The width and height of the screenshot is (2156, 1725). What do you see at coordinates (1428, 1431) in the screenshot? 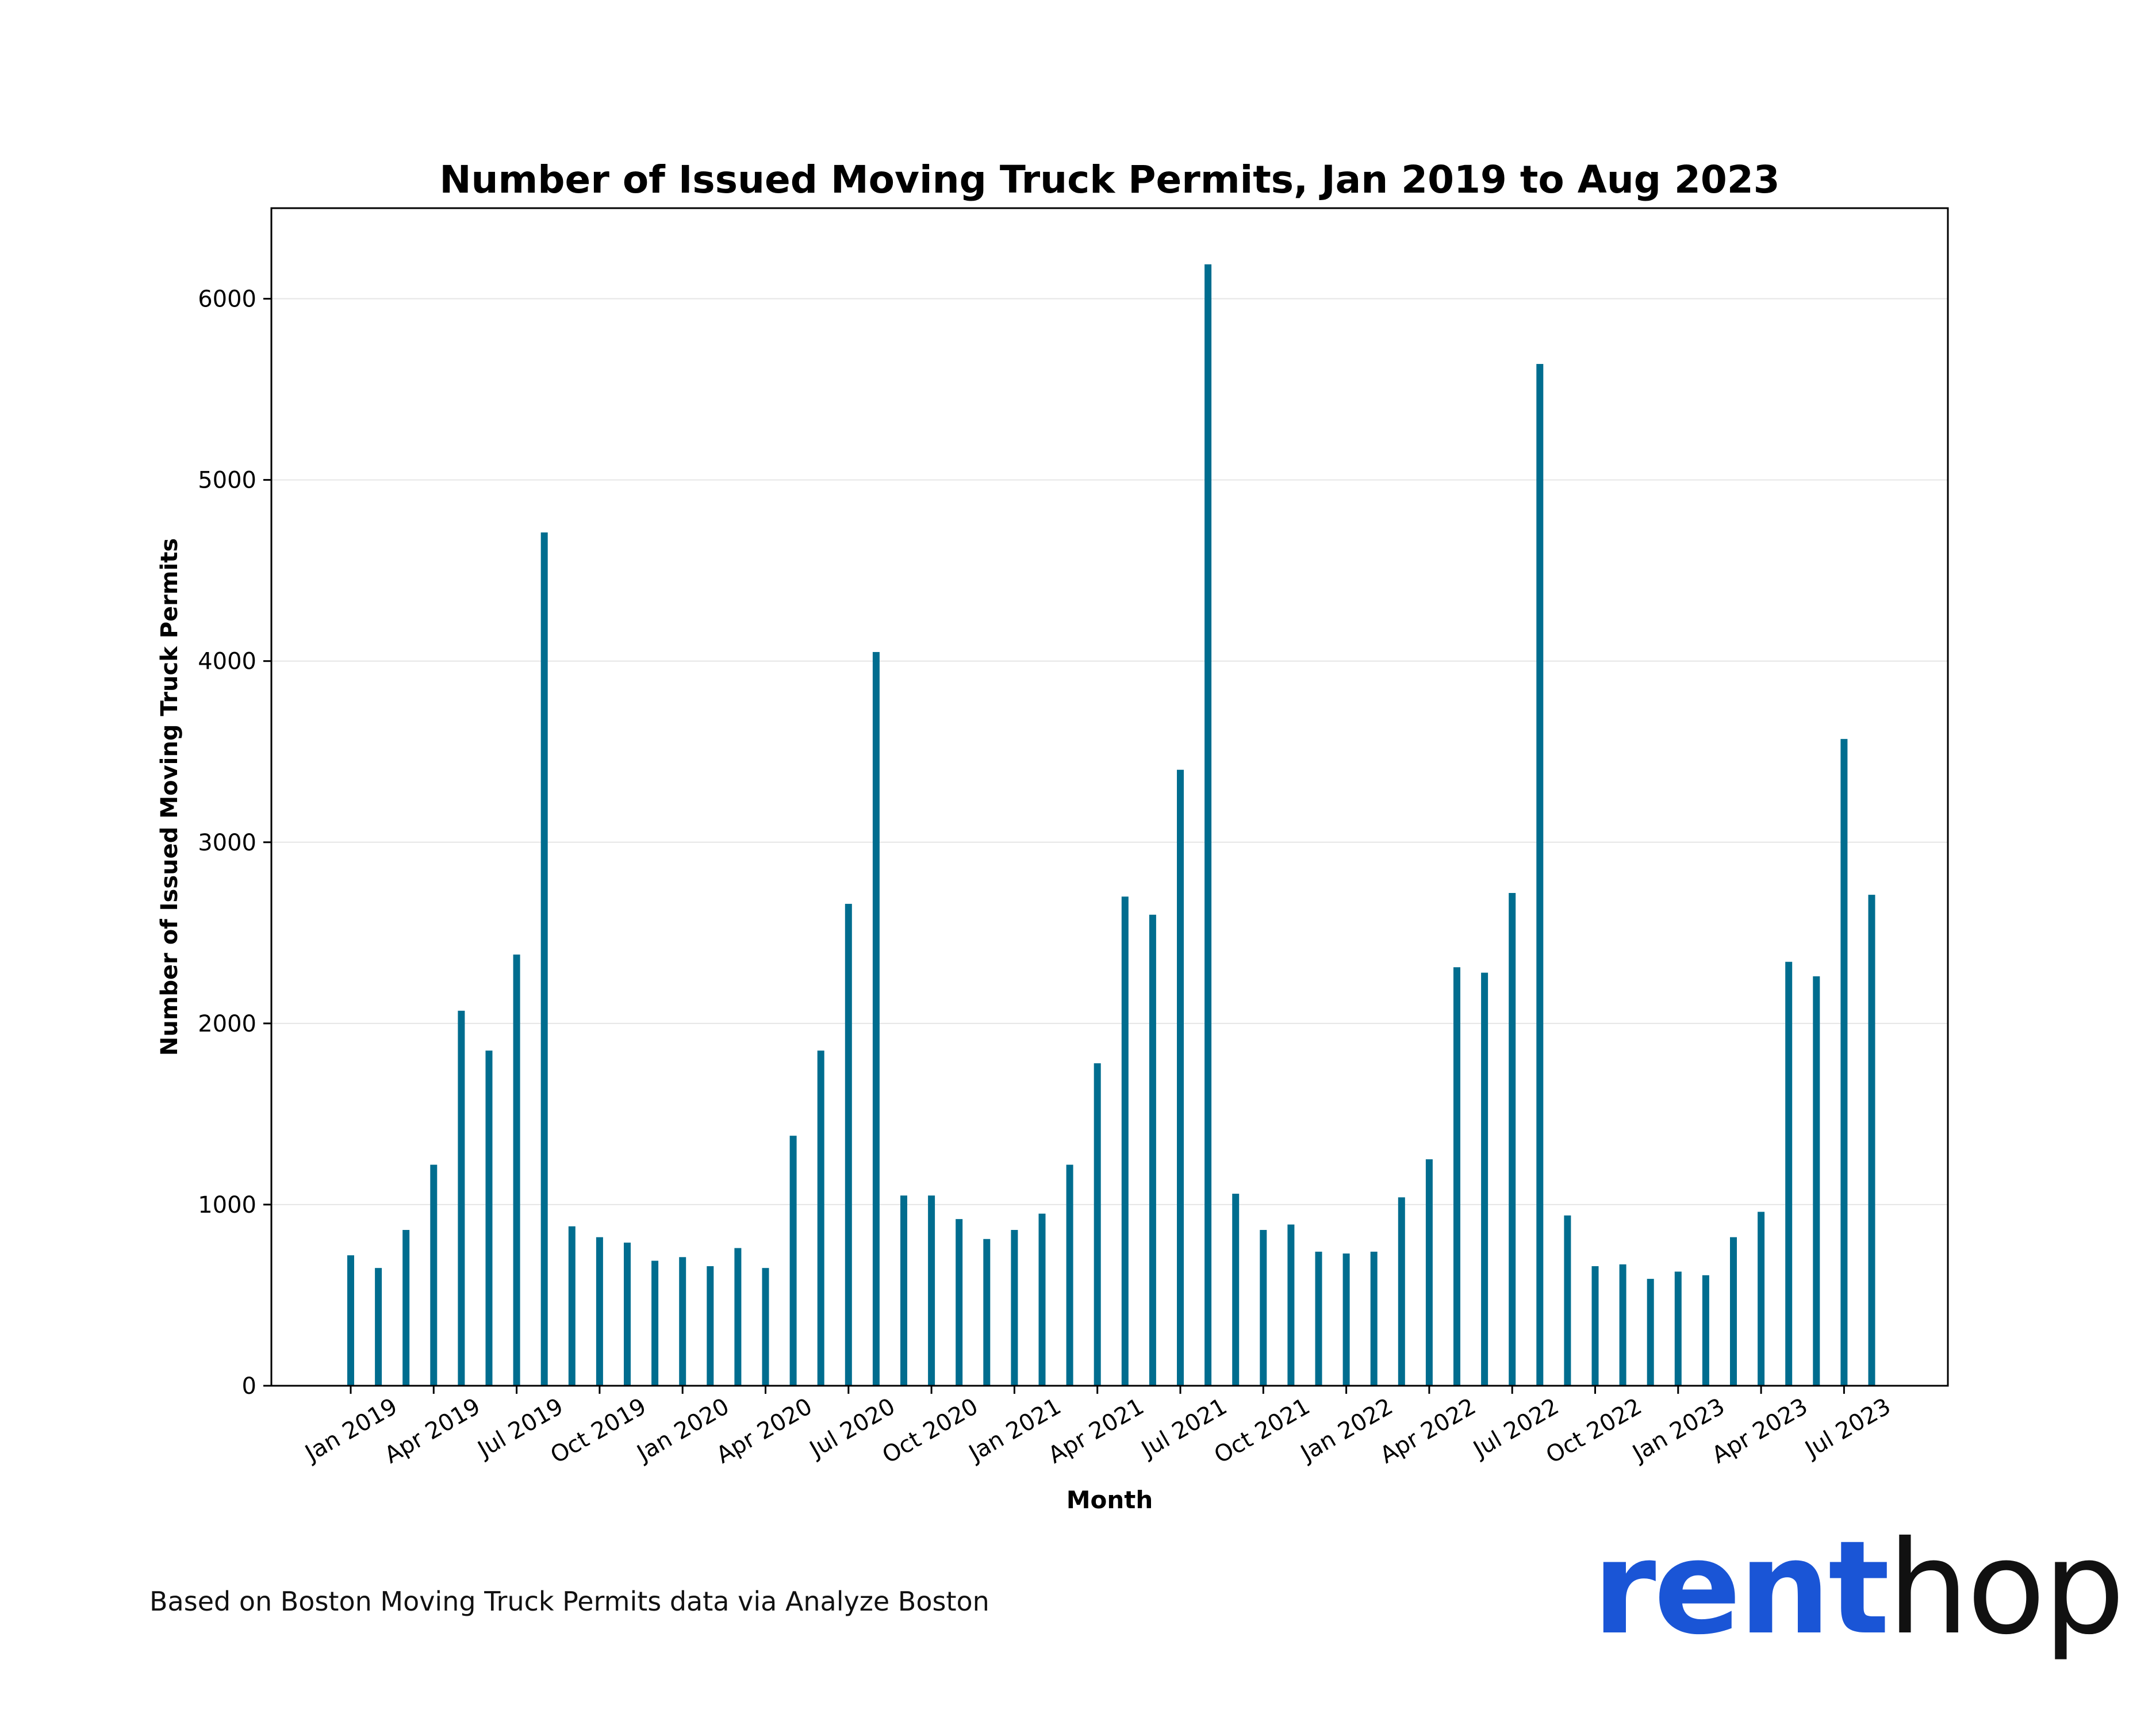
I see `x-tick-label: Apr 2022` at bounding box center [1428, 1431].